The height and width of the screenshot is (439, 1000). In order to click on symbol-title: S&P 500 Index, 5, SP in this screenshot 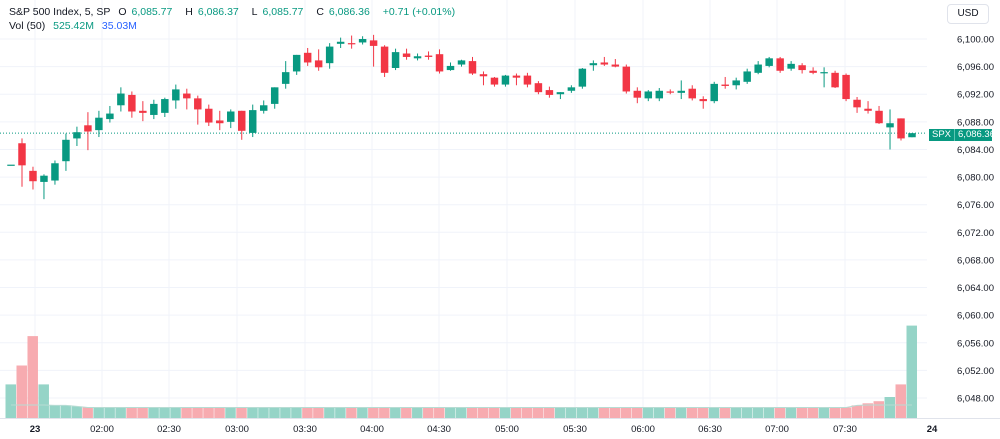, I will do `click(60, 12)`.